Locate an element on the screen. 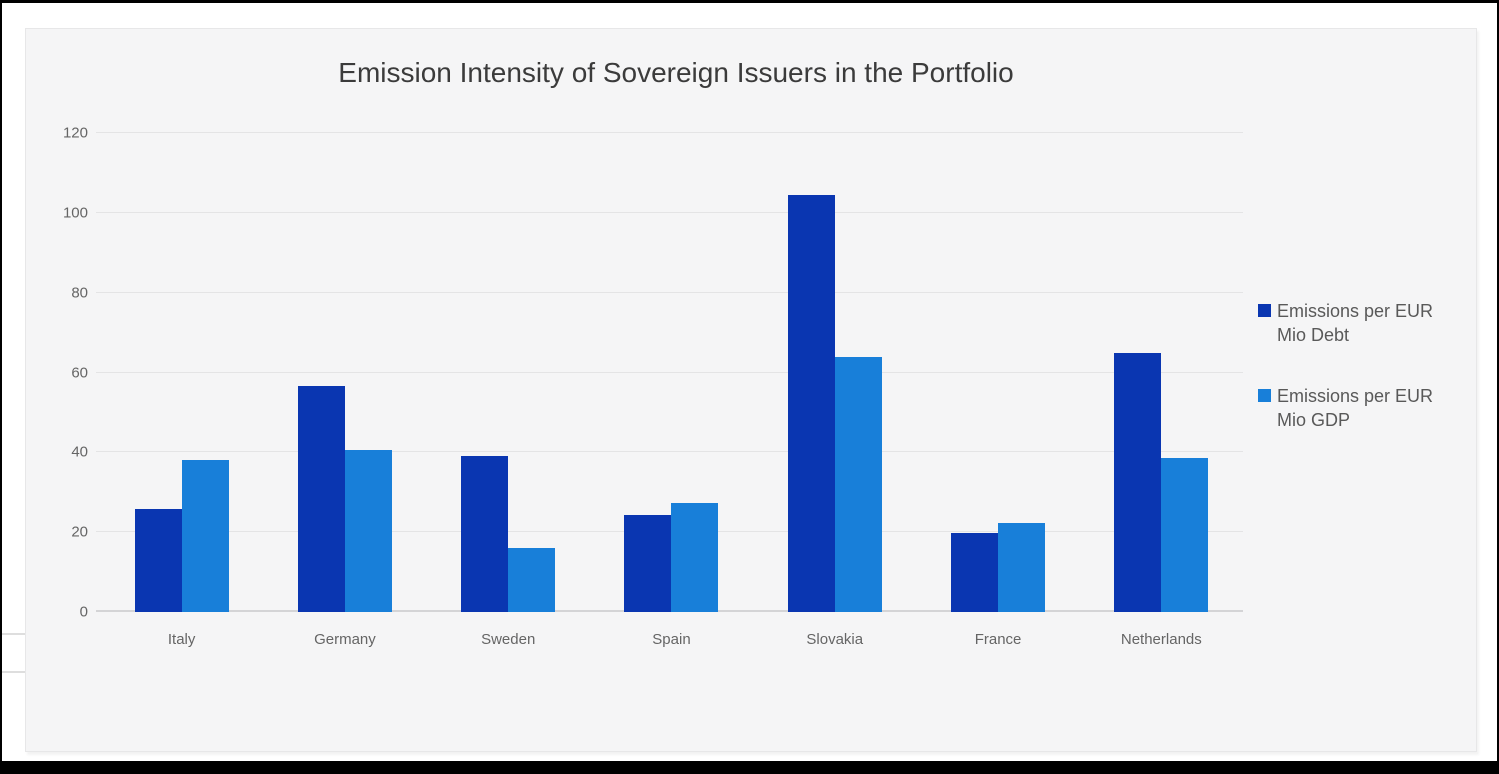 The width and height of the screenshot is (1499, 774). bar-group-spain is located at coordinates (671, 372).